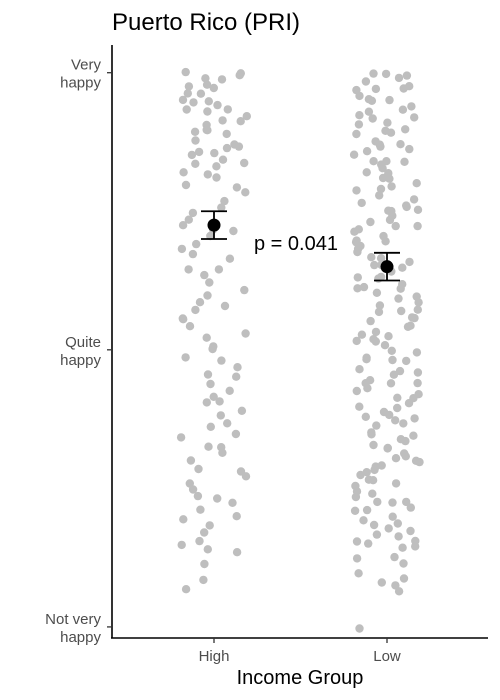 The height and width of the screenshot is (700, 500). What do you see at coordinates (214, 656) in the screenshot?
I see `x-tick-label: High` at bounding box center [214, 656].